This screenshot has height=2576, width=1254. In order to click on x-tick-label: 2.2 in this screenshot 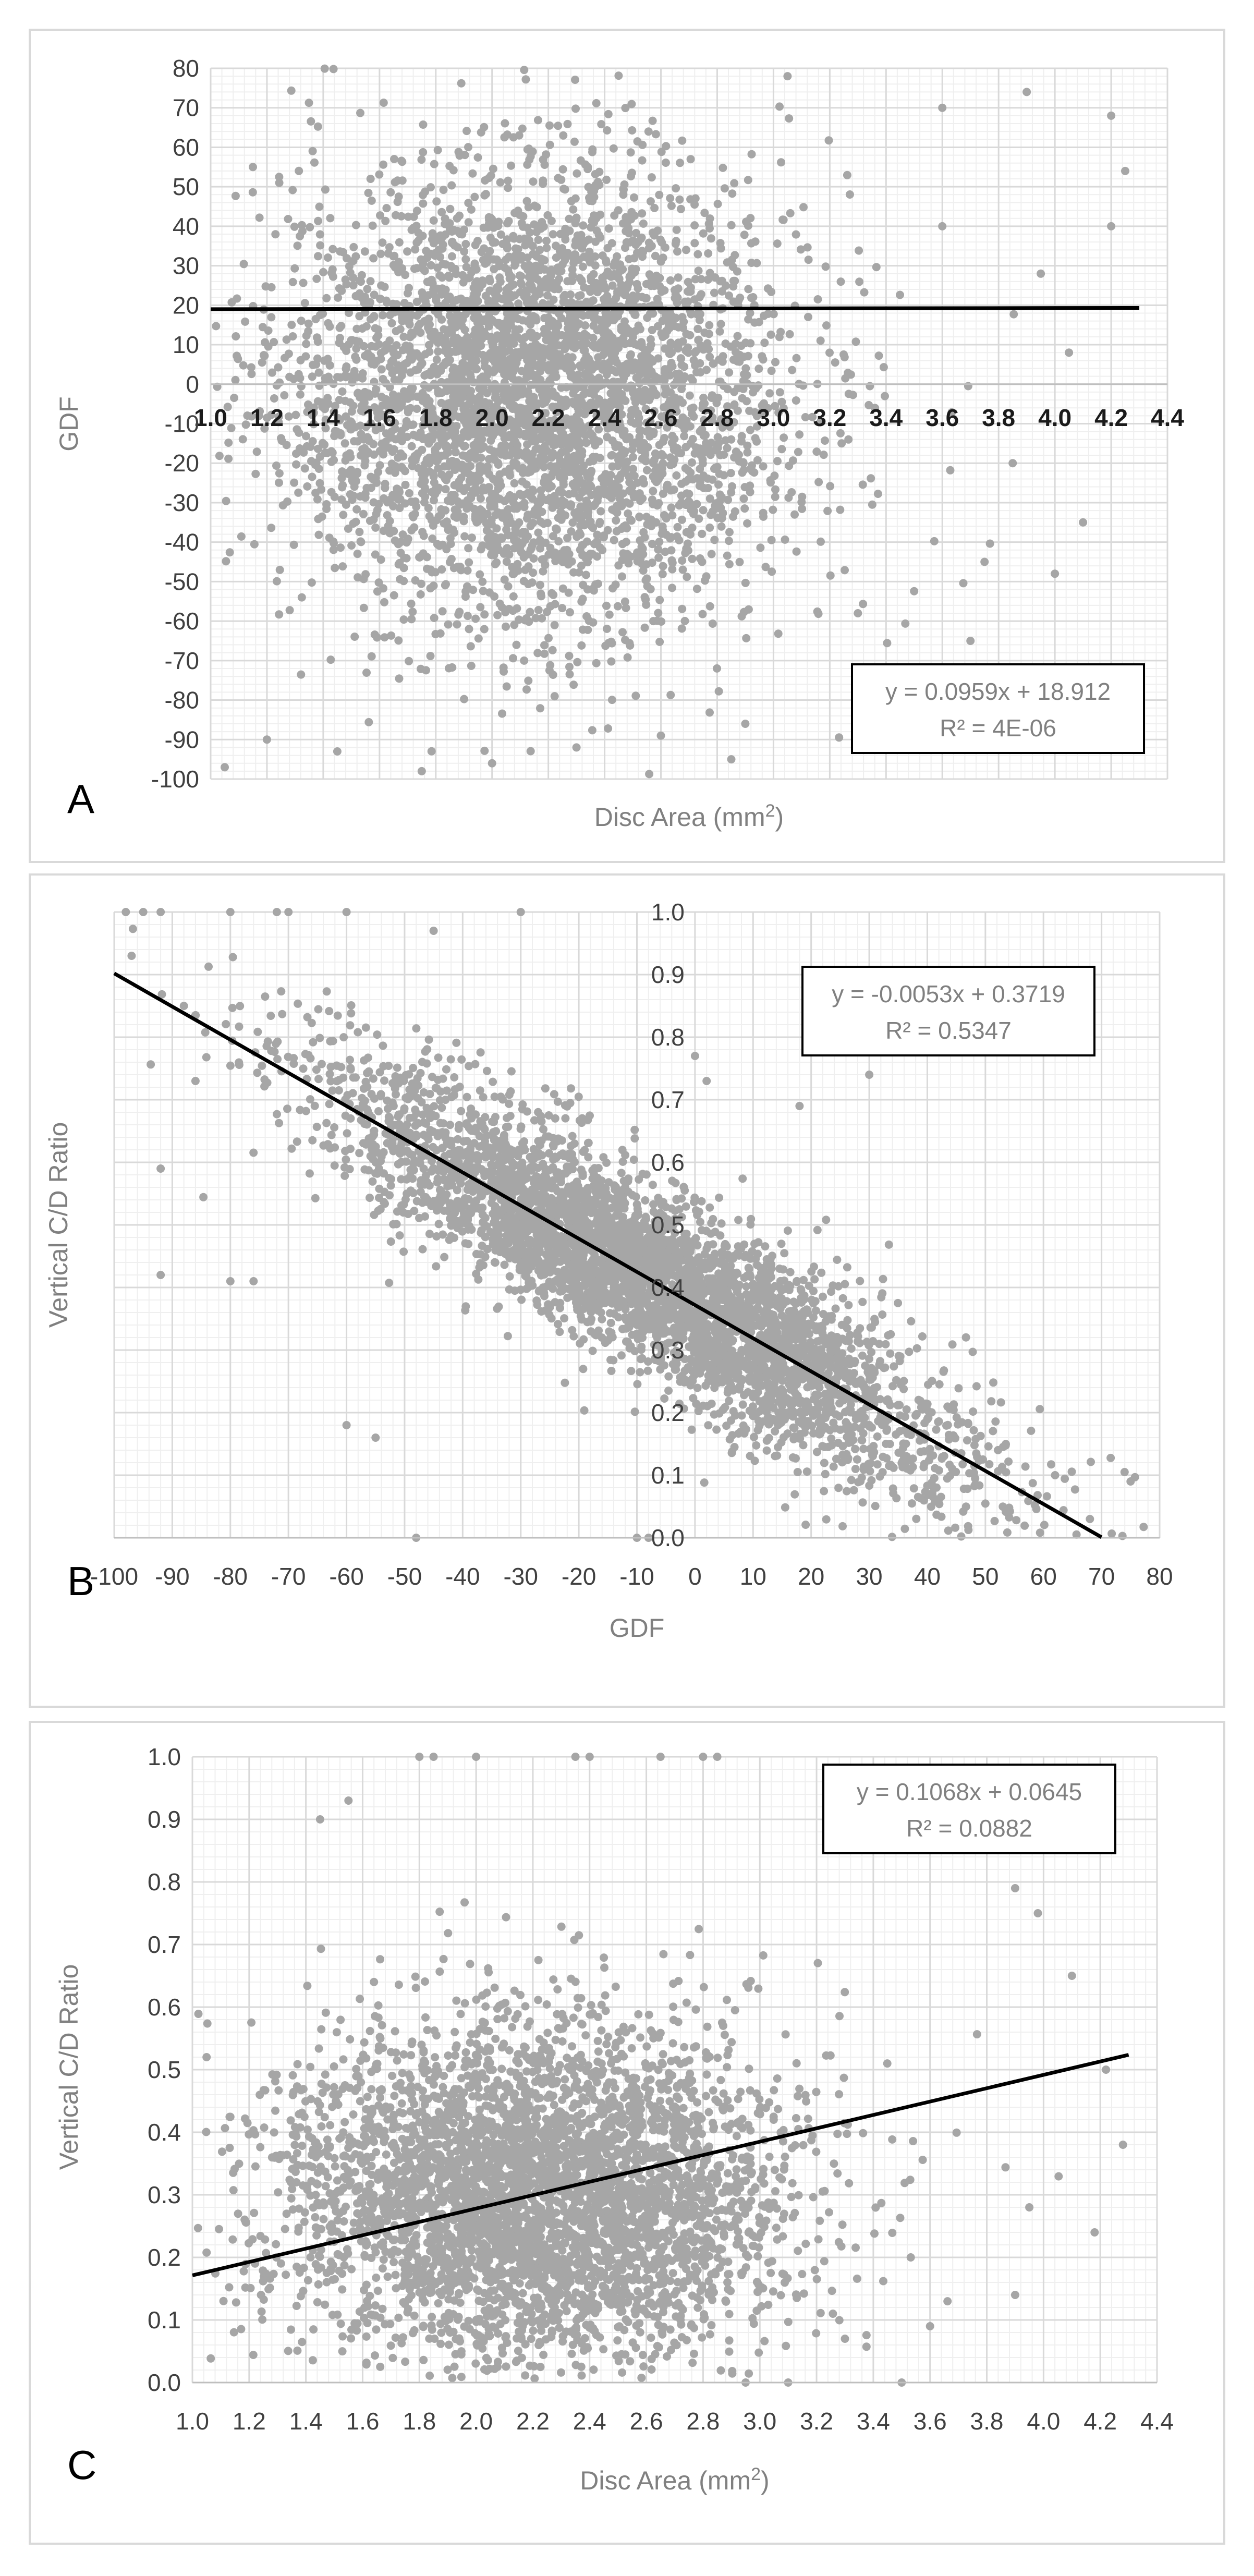, I will do `click(549, 417)`.